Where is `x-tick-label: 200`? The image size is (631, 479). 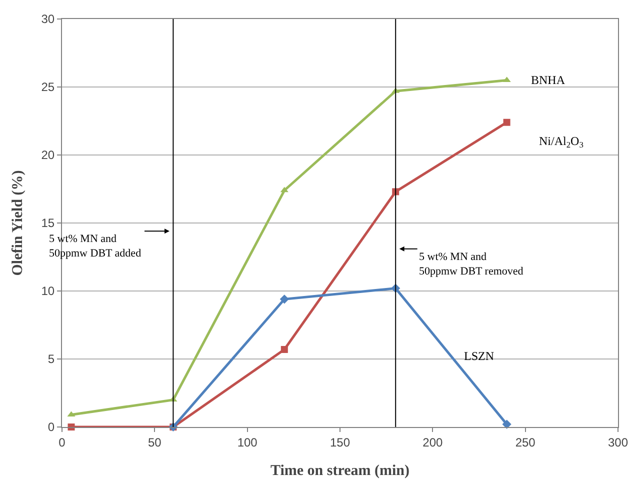 x-tick-label: 200 is located at coordinates (432, 442).